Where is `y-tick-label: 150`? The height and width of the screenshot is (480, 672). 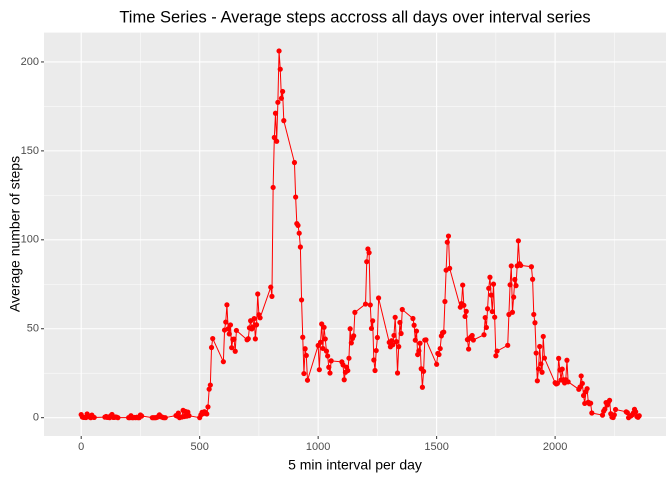 y-tick-label: 150 is located at coordinates (30, 151).